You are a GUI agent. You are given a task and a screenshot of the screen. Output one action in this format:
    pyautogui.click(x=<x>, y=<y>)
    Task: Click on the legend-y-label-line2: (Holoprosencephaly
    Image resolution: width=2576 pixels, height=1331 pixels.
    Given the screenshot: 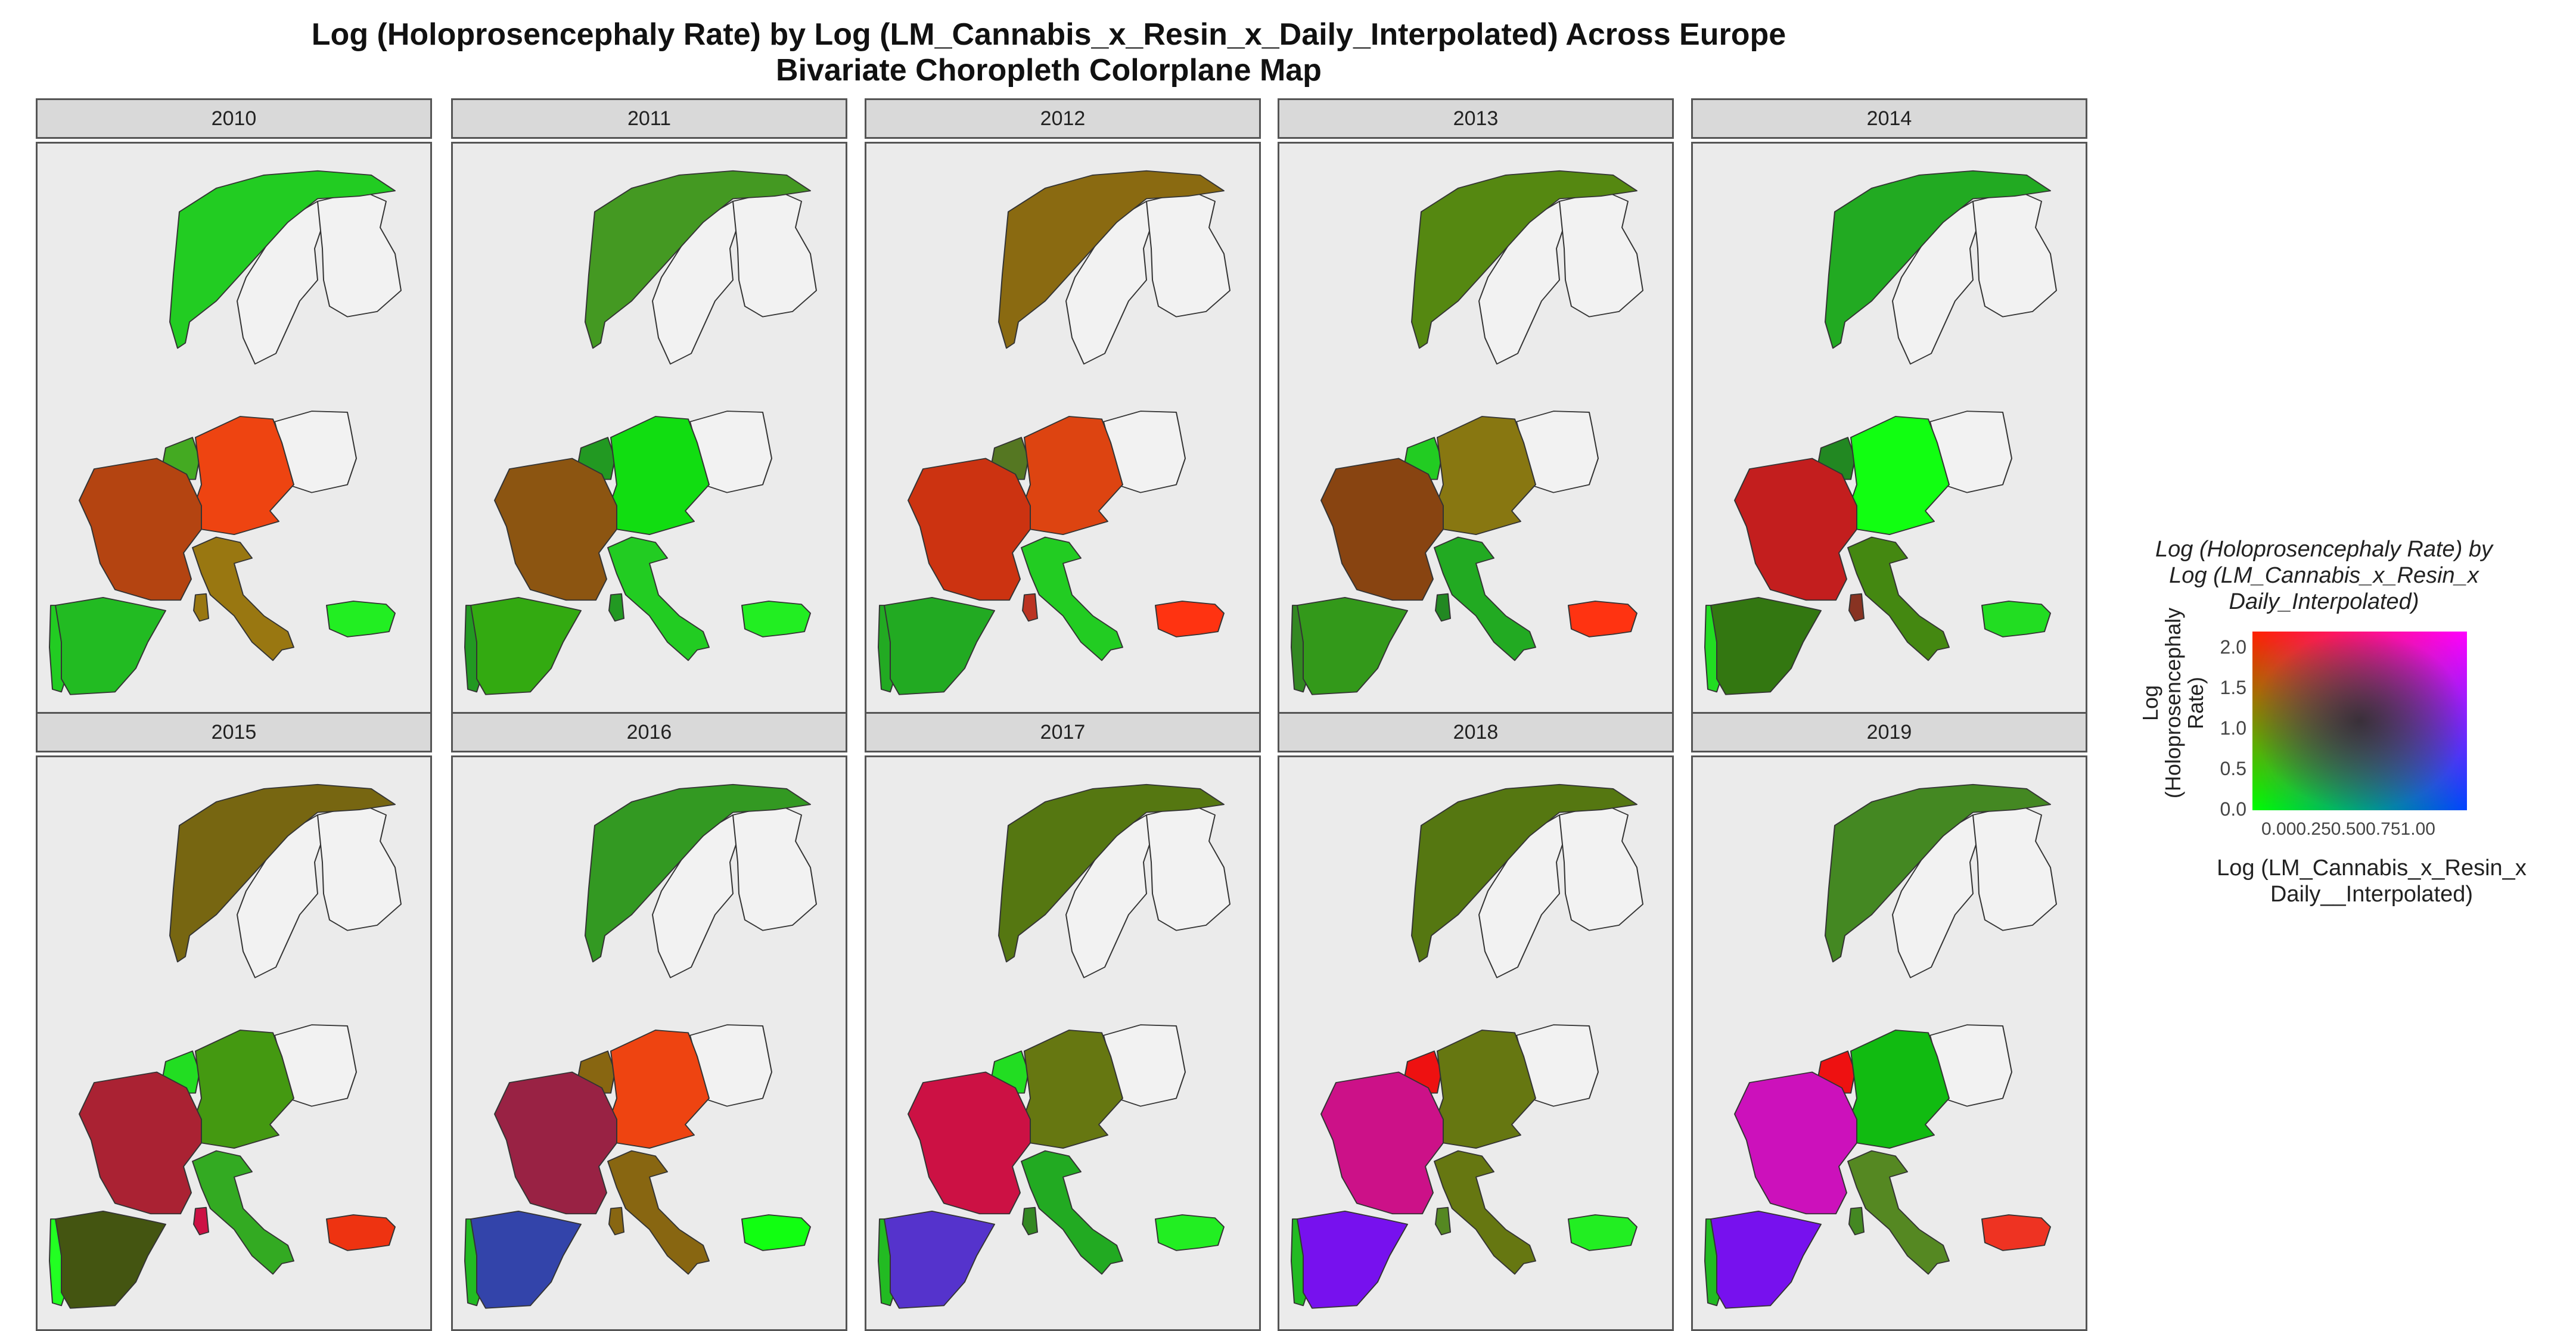 What is the action you would take?
    pyautogui.click(x=2173, y=703)
    